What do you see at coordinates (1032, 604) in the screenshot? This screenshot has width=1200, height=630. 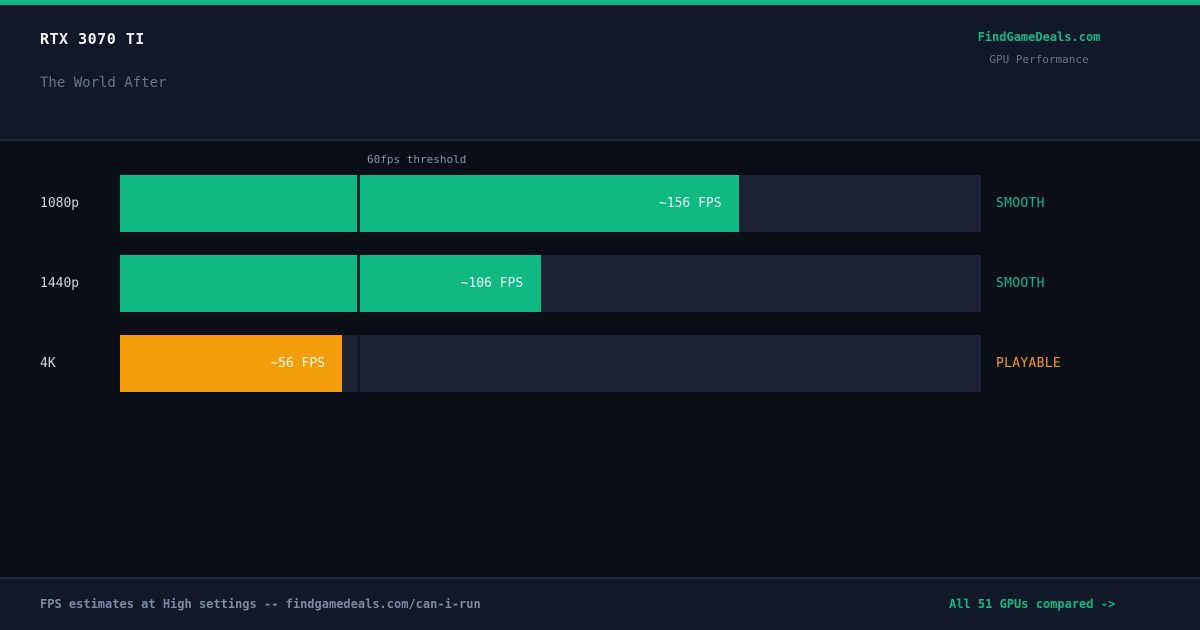 I see `all-gpus-link: All 51 GPUs compared ->` at bounding box center [1032, 604].